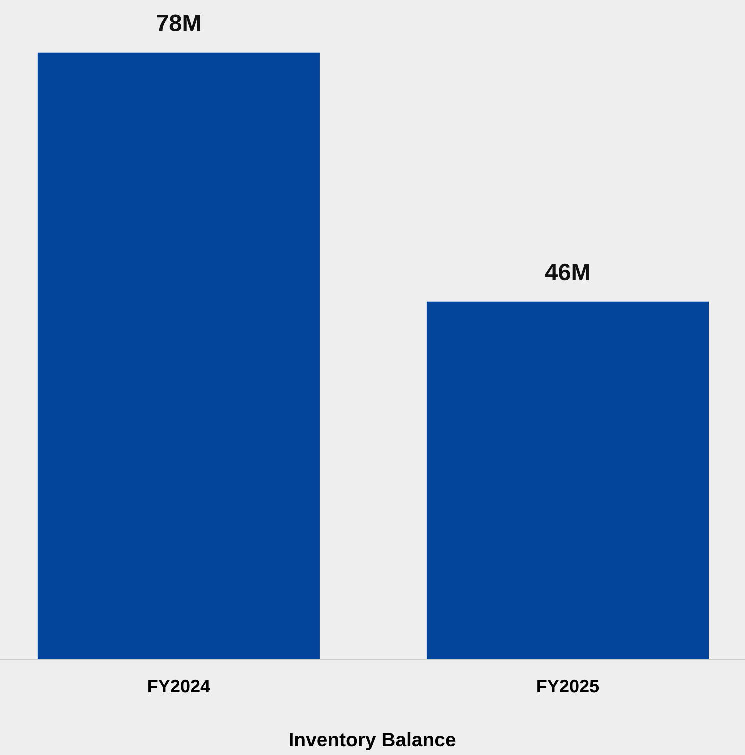 This screenshot has width=745, height=755. What do you see at coordinates (373, 741) in the screenshot?
I see `x-axis-title: Inventory Balance` at bounding box center [373, 741].